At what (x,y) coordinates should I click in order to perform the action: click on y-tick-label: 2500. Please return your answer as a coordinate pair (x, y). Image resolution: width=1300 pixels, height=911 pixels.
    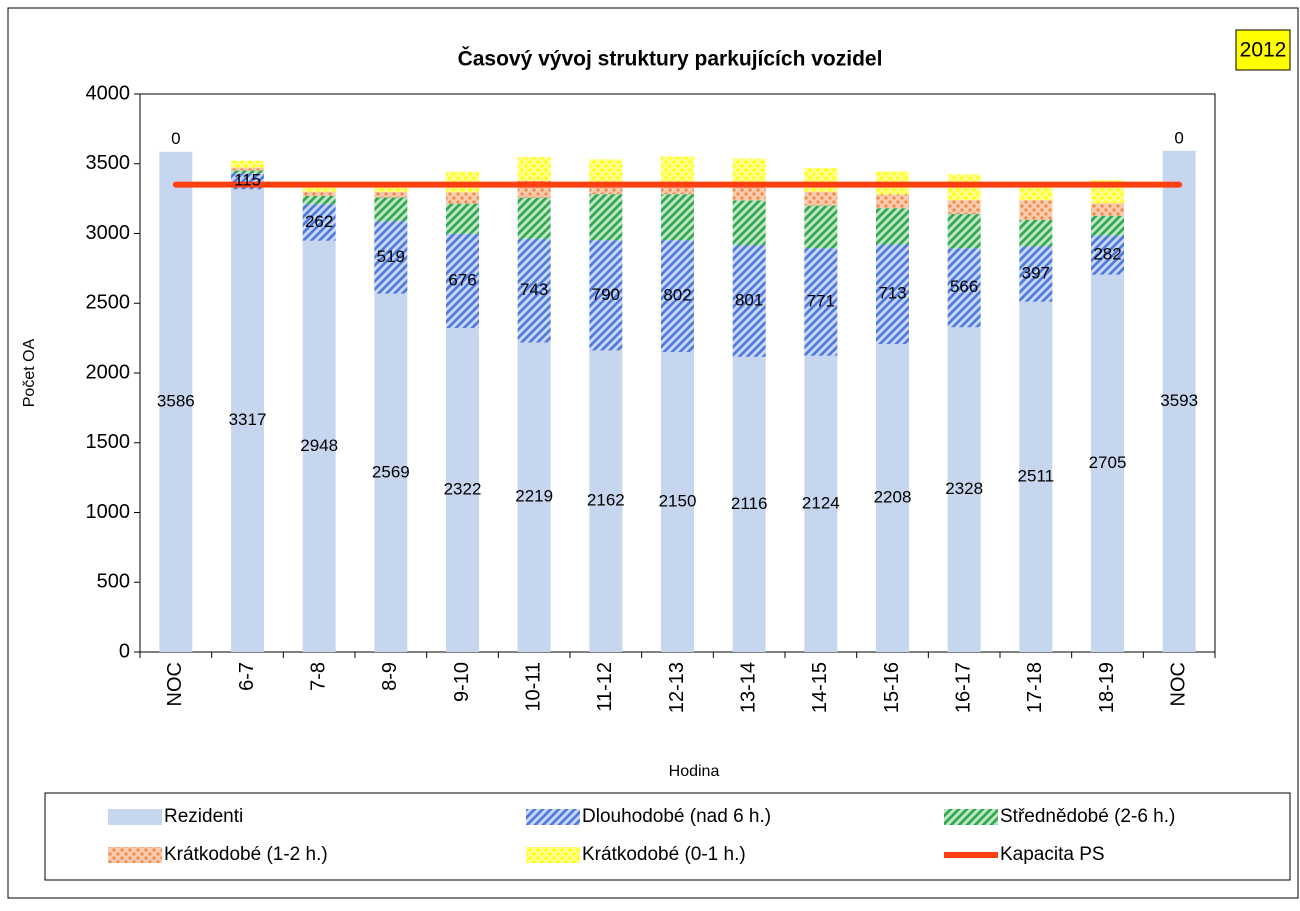
    Looking at the image, I should click on (108, 303).